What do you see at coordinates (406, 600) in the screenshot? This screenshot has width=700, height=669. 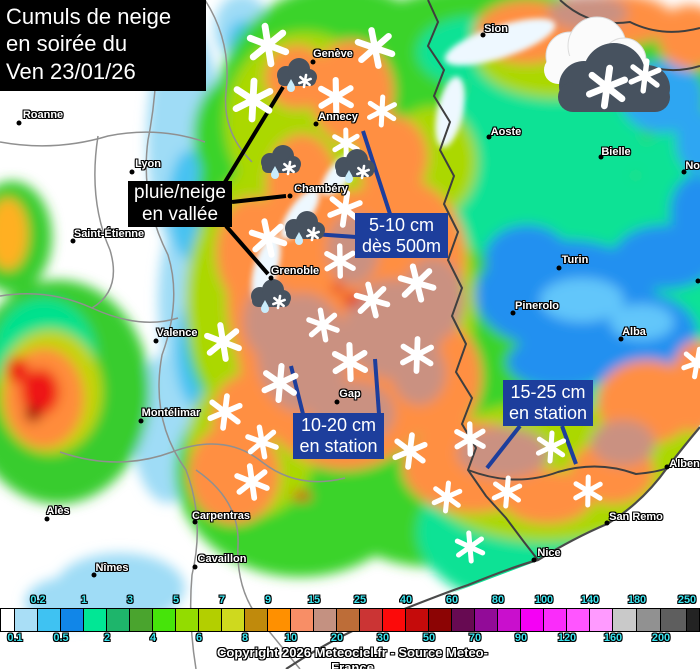 I see `scale-tick-label: 40` at bounding box center [406, 600].